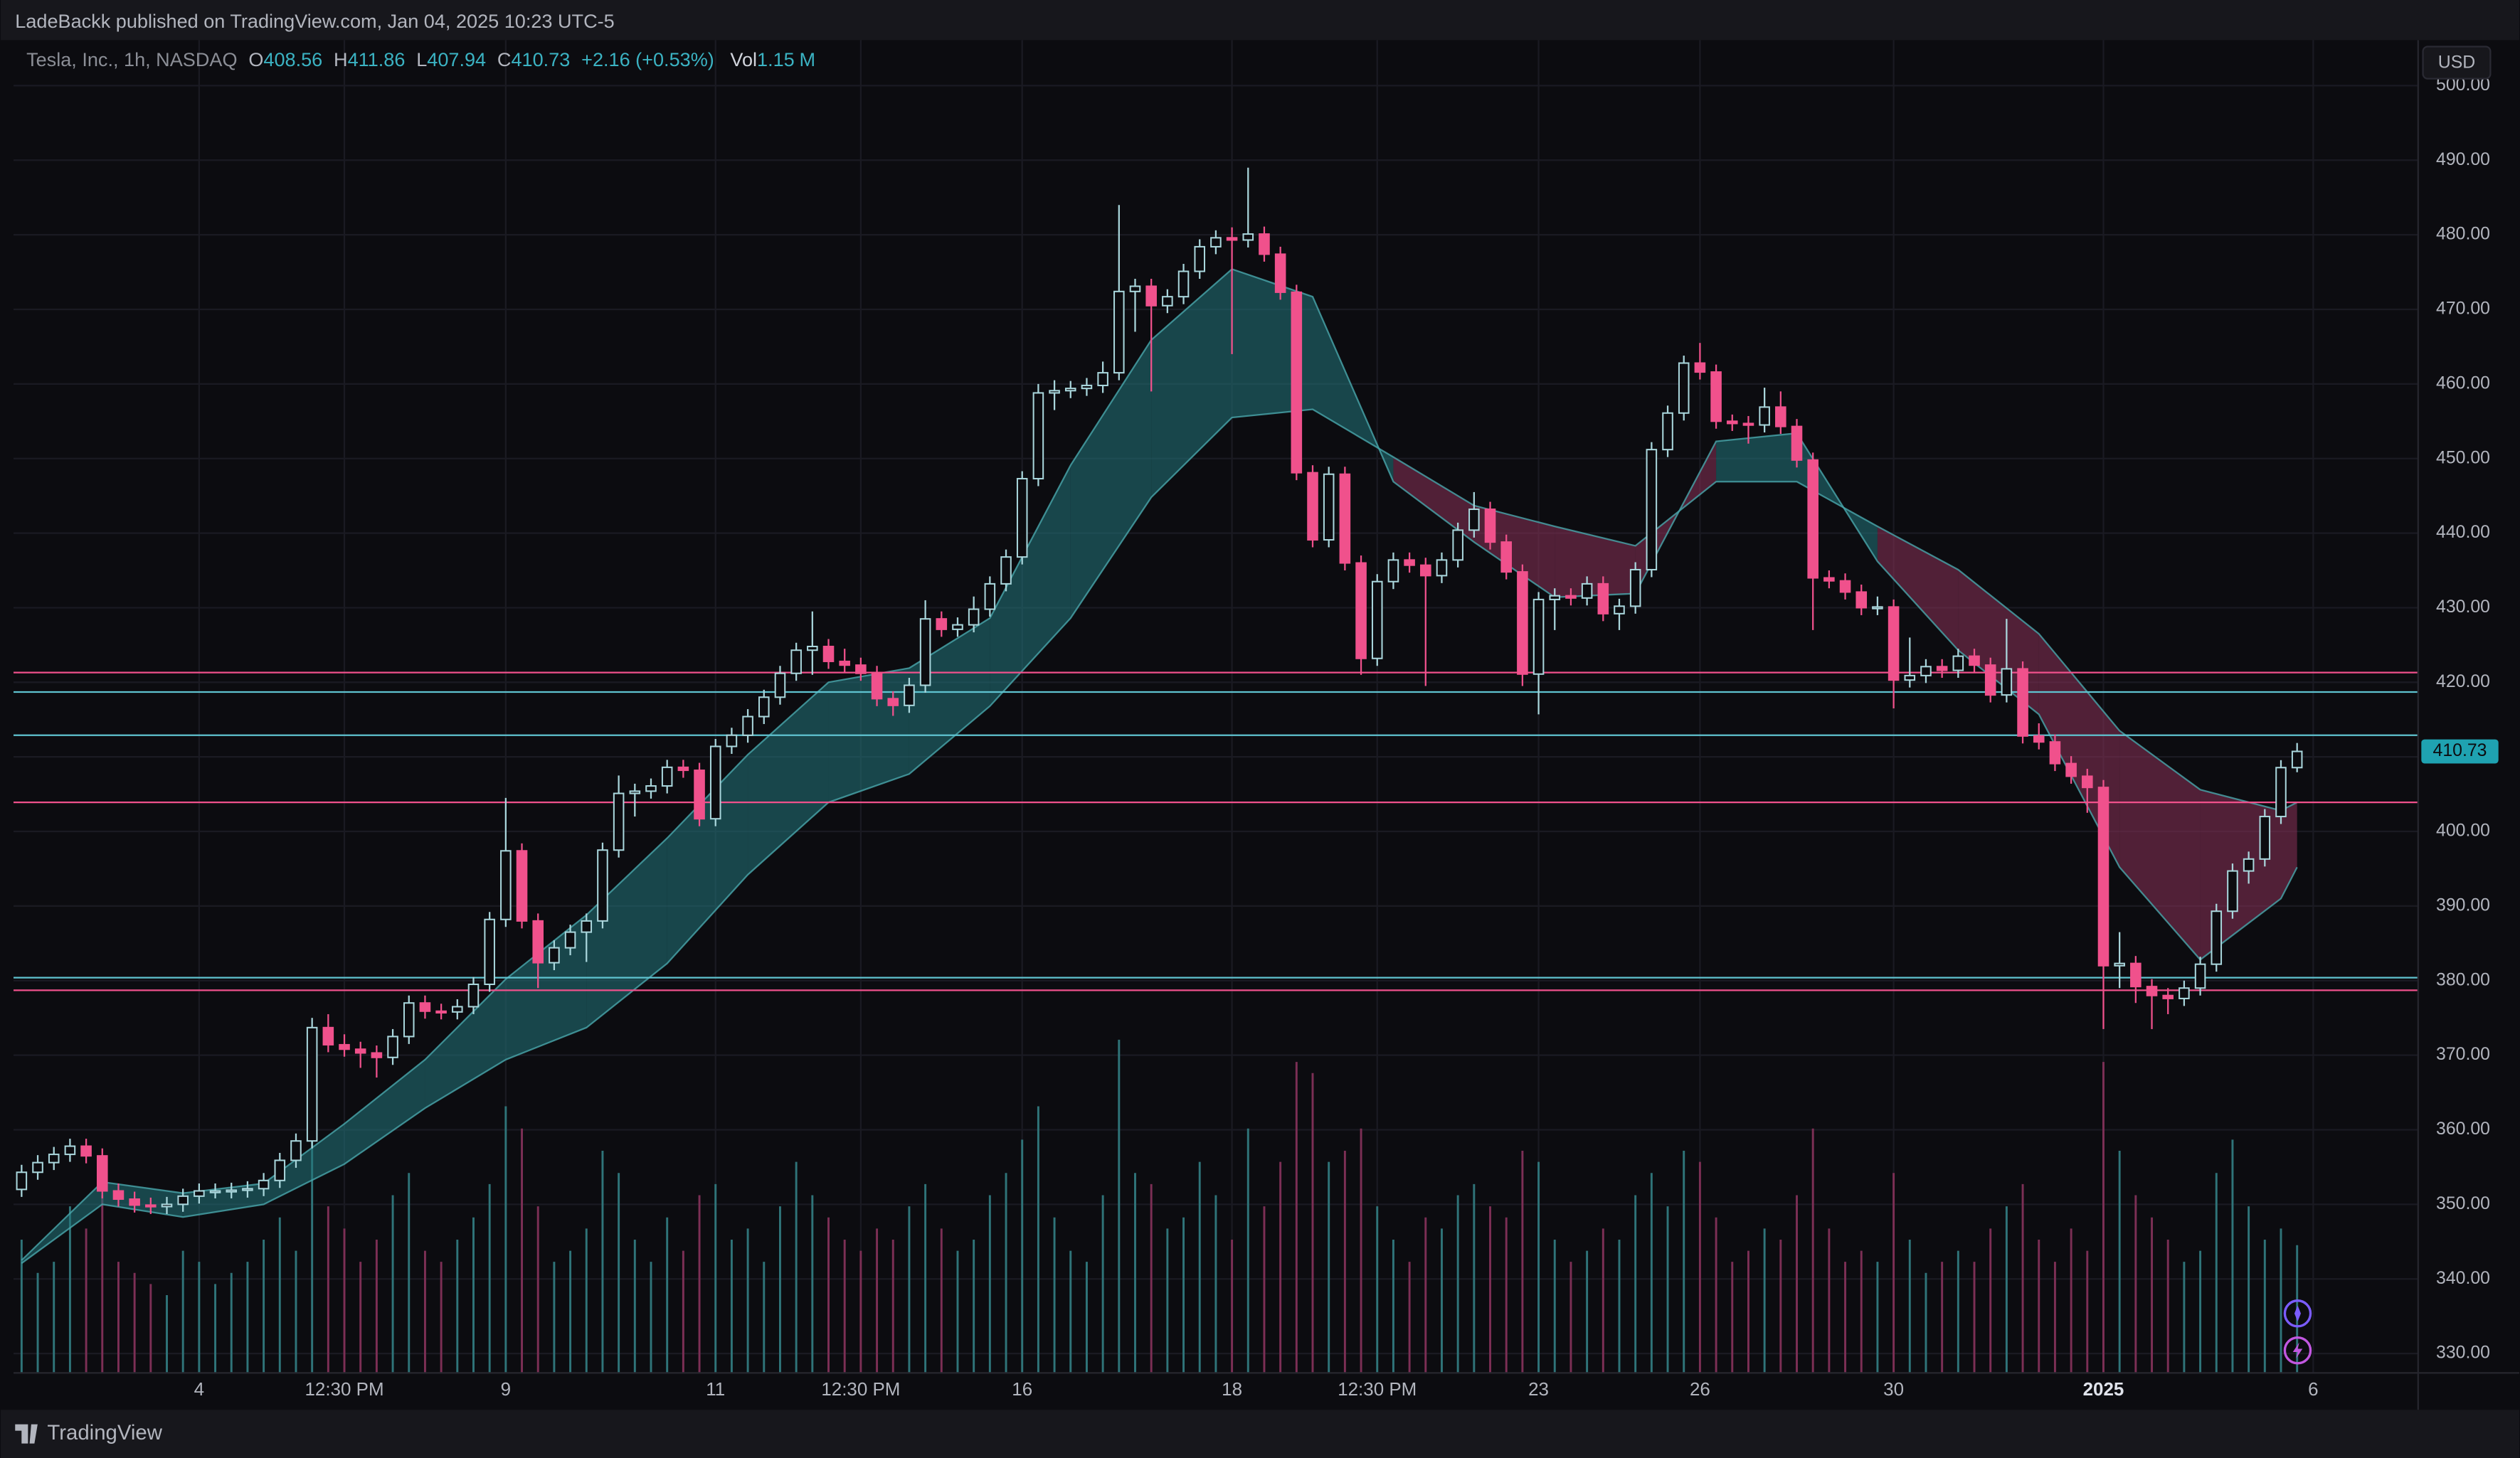 The width and height of the screenshot is (2520, 1458). I want to click on x-tick-label: 9, so click(506, 1389).